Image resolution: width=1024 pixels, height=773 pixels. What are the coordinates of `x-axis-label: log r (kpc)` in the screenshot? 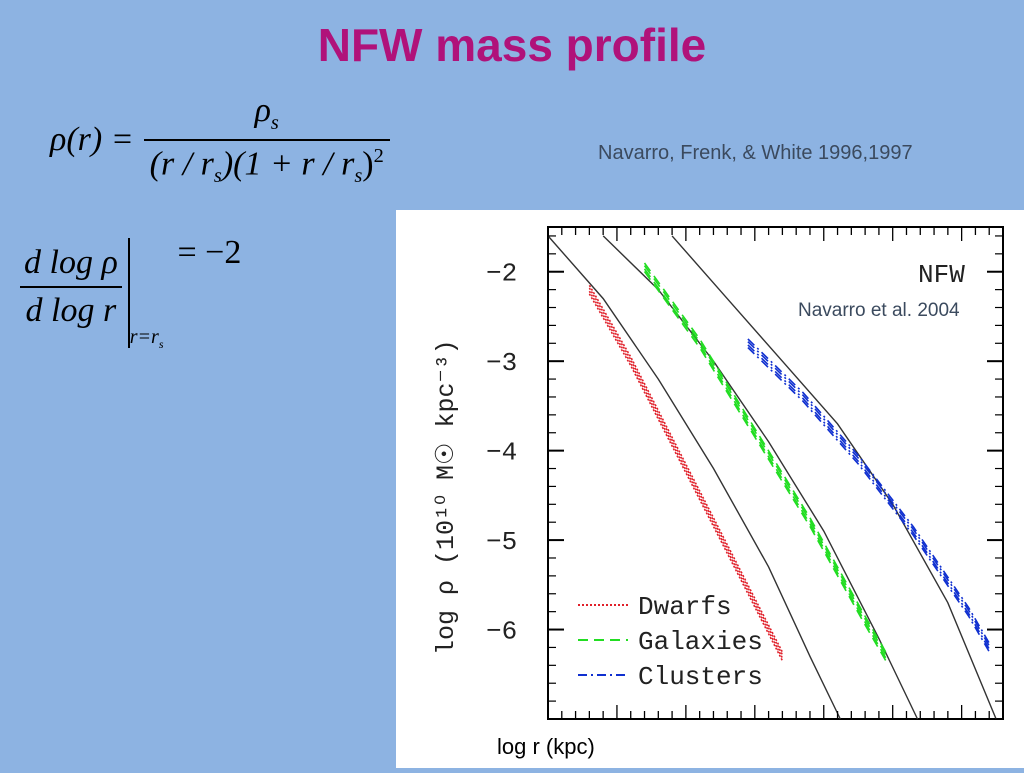 It's located at (546, 746).